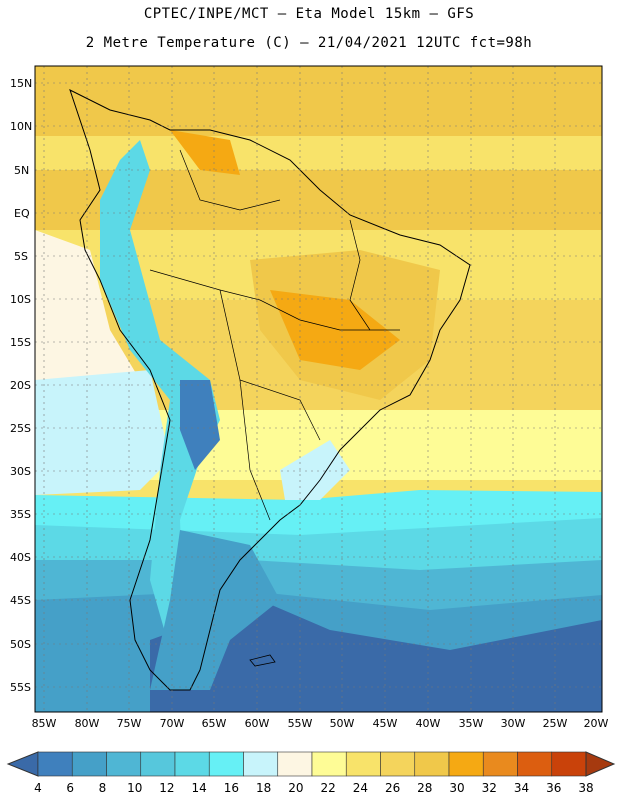  Describe the element at coordinates (87, 723) in the screenshot. I see `lon-label: 80W` at that location.